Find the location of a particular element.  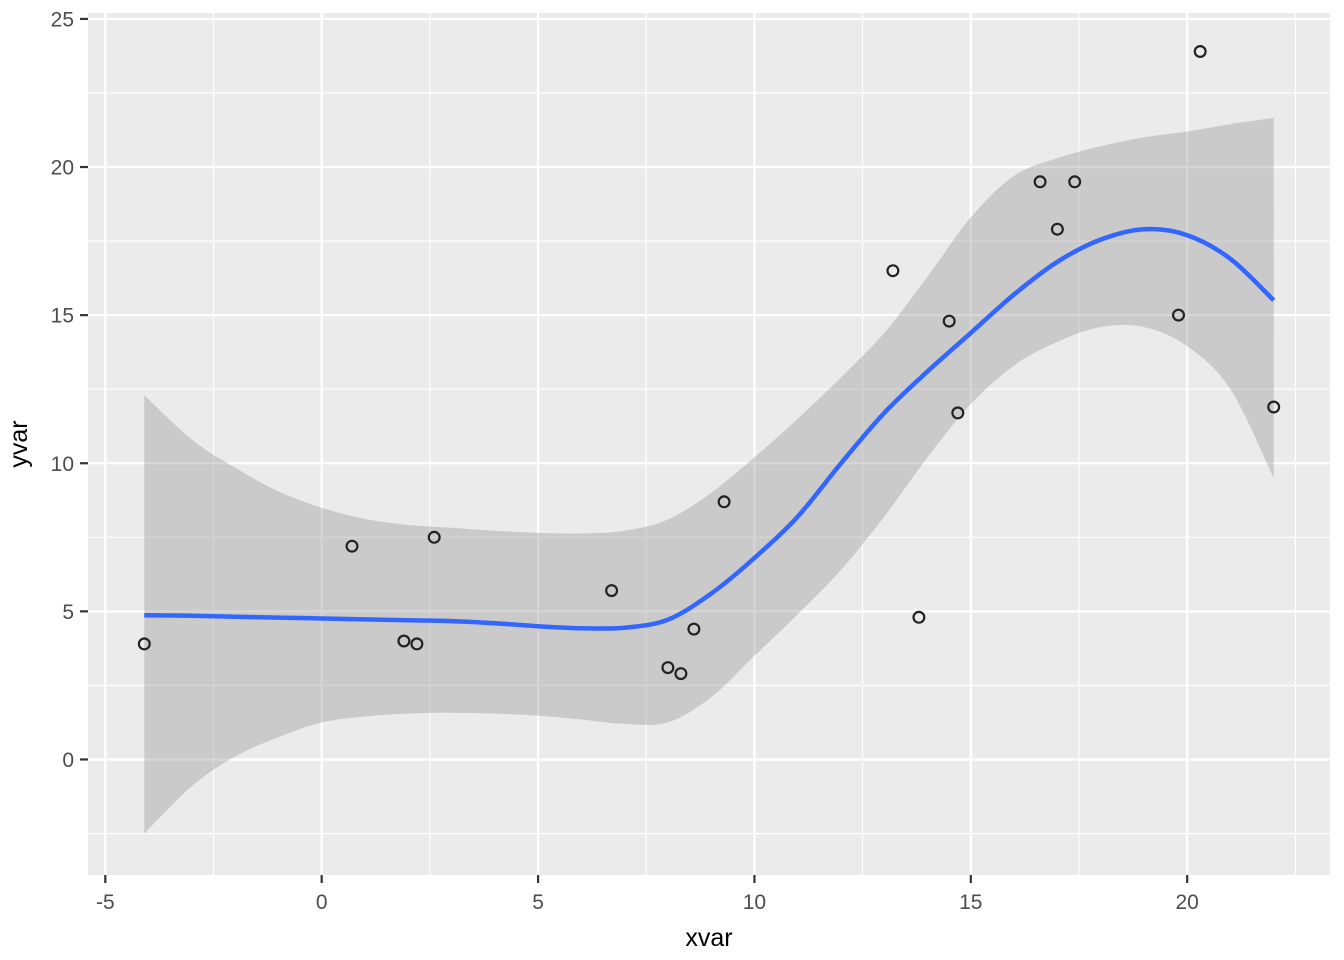

x-axis-tick-marks is located at coordinates (646, 879).